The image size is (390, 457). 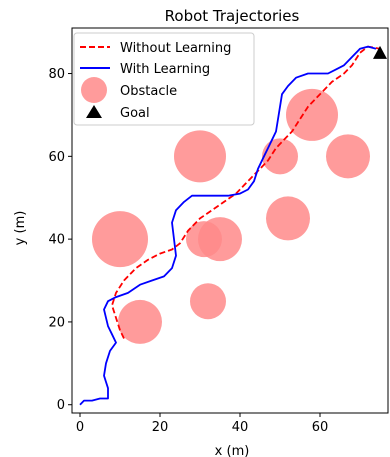 I want to click on y-tick-label: 60, so click(x=56, y=157).